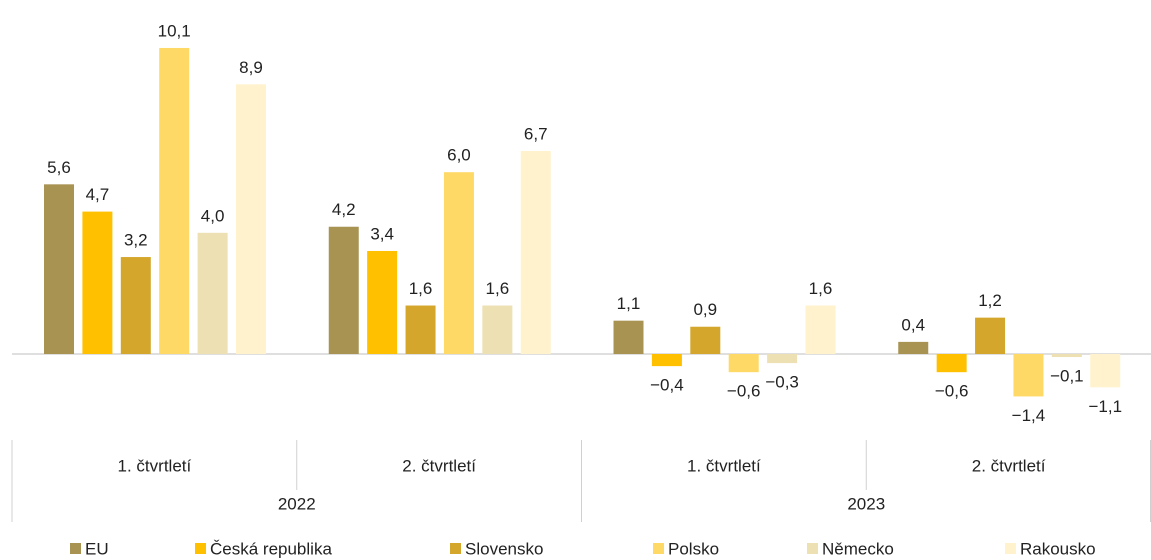 The height and width of the screenshot is (560, 1151). Describe the element at coordinates (1105, 406) in the screenshot. I see `data-label: −1,1` at that location.